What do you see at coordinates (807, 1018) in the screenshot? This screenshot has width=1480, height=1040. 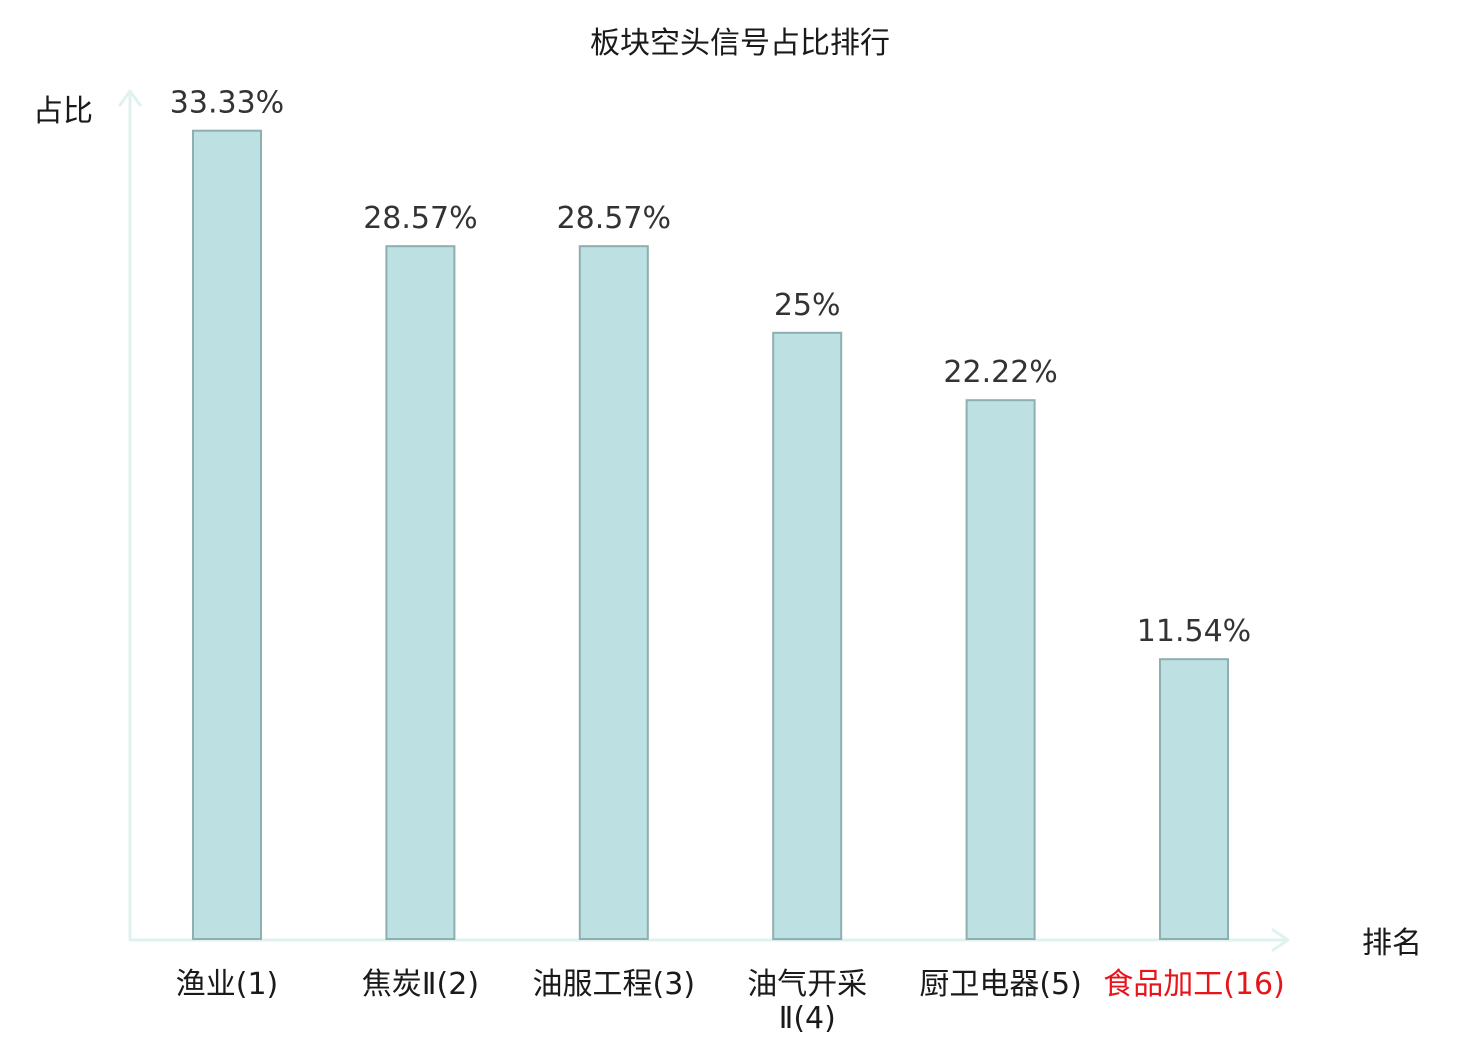 I see `category-label: Ⅱ(4)` at bounding box center [807, 1018].